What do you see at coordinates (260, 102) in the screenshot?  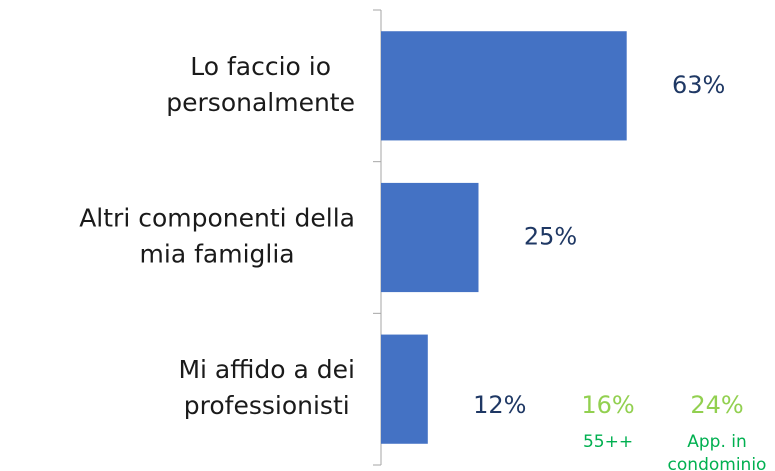 I see `category-label: personalmente` at bounding box center [260, 102].